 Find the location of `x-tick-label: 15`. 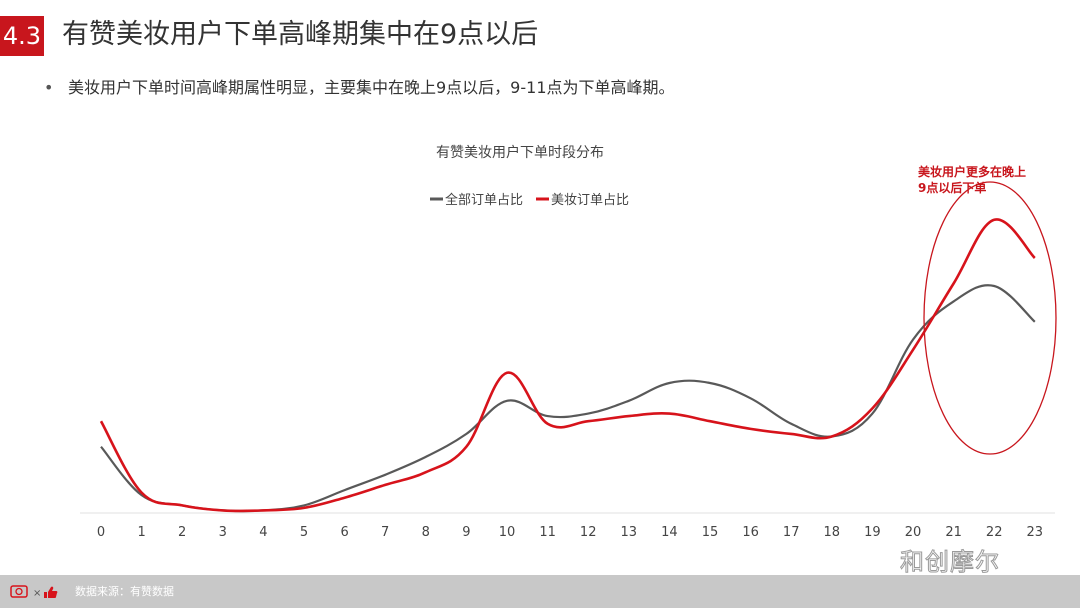

x-tick-label: 15 is located at coordinates (710, 532).